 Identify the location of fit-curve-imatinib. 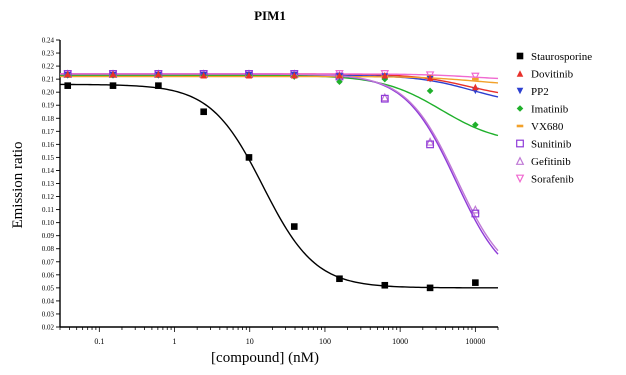
(279, 105).